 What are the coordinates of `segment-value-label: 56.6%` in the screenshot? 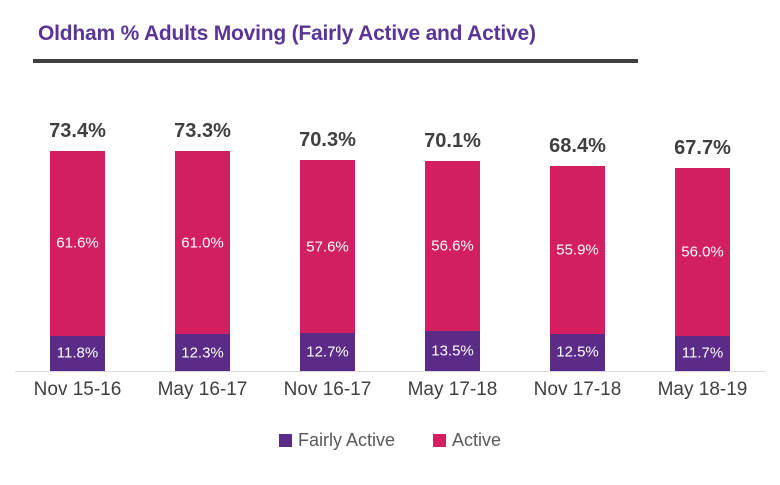 It's located at (452, 246).